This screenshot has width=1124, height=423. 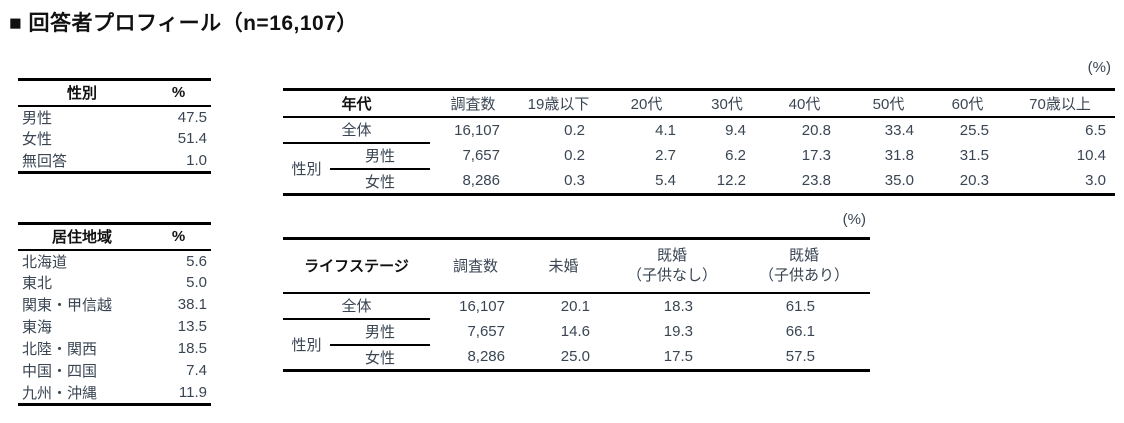 I want to click on table-row-female: 女性 8,286 0.3 5.4 12.2 23.8 35.0 20.3 3.0, so click(x=699, y=182).